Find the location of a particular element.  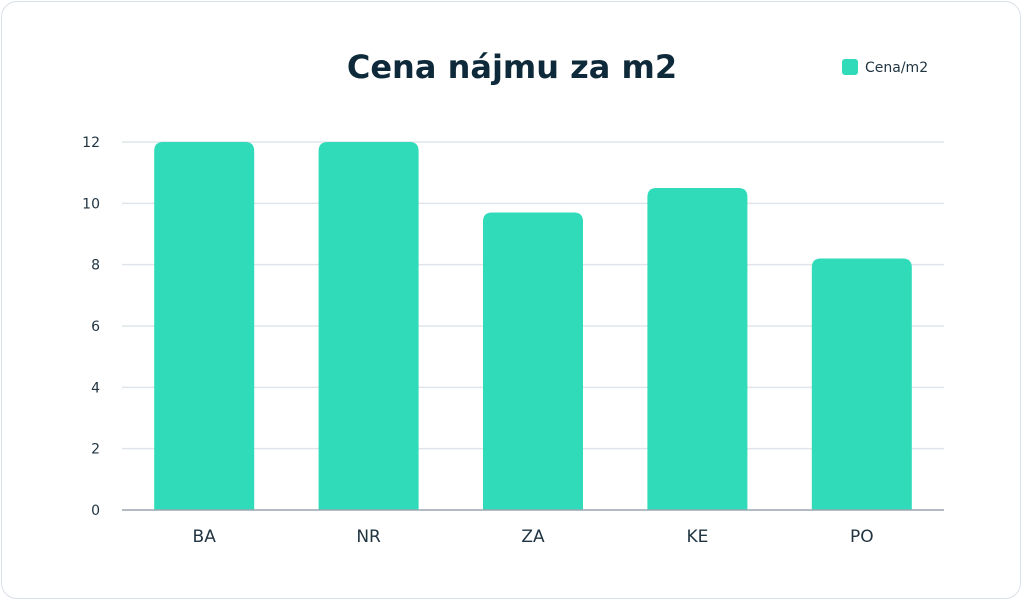

y-axis-ticks: 0 2 4 6 8 10 12 is located at coordinates (91, 327).